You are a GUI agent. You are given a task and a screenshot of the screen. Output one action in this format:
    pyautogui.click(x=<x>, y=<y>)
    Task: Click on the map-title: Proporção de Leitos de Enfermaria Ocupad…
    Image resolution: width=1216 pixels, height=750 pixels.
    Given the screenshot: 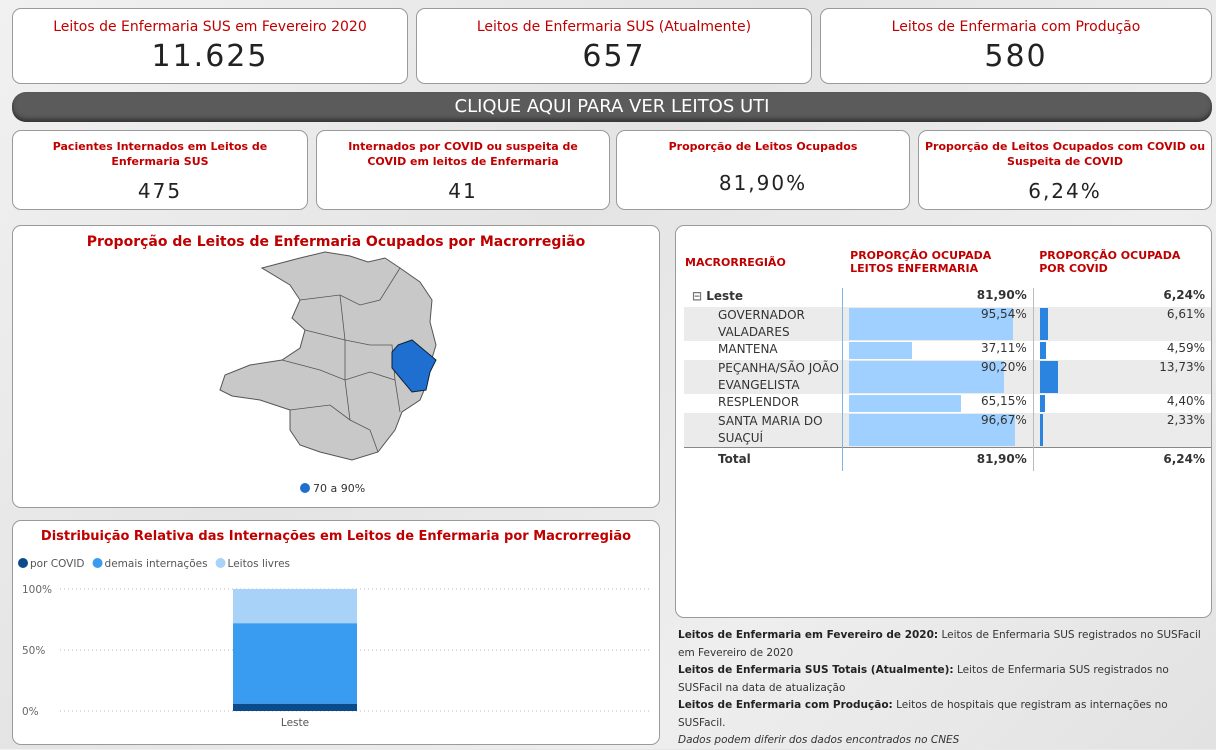 What is the action you would take?
    pyautogui.click(x=336, y=242)
    